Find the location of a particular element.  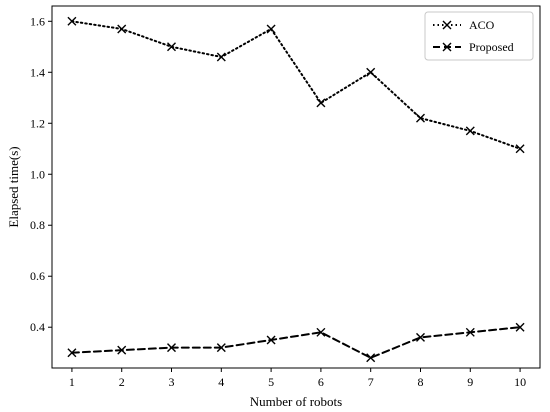

y-tick-label: 1.2 is located at coordinates (37, 123).